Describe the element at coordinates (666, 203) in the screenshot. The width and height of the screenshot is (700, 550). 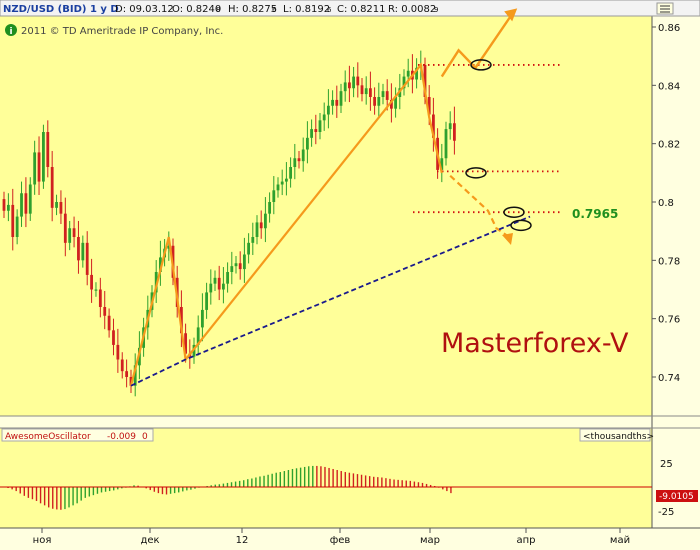
I see `price-tick-label: 0.8` at that location.